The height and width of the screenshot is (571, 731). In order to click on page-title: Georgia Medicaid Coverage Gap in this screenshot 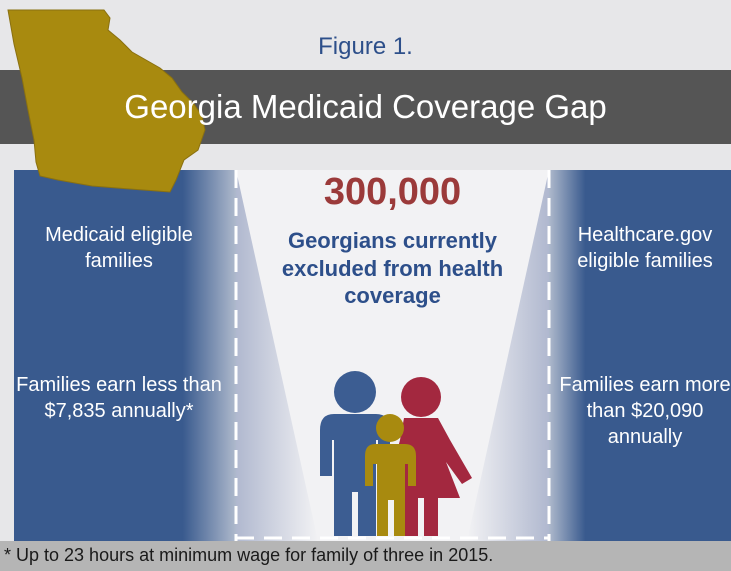, I will do `click(365, 106)`.